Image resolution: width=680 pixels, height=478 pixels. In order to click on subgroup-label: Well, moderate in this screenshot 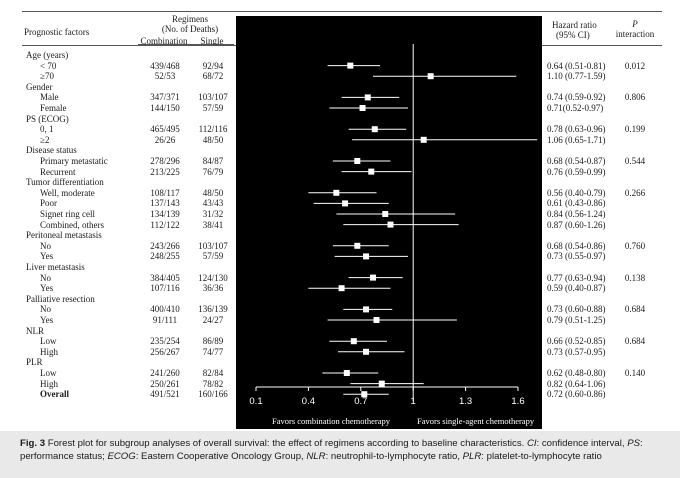, I will do `click(67, 192)`.